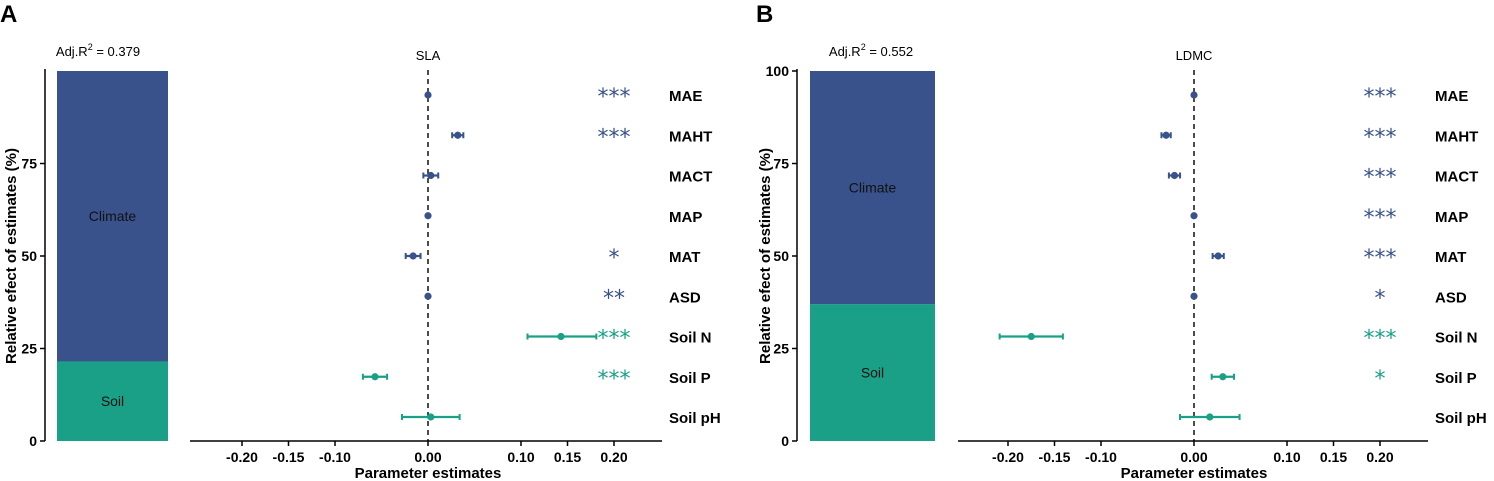  Describe the element at coordinates (124, 51) in the screenshot. I see `r2-value: 0.379` at that location.